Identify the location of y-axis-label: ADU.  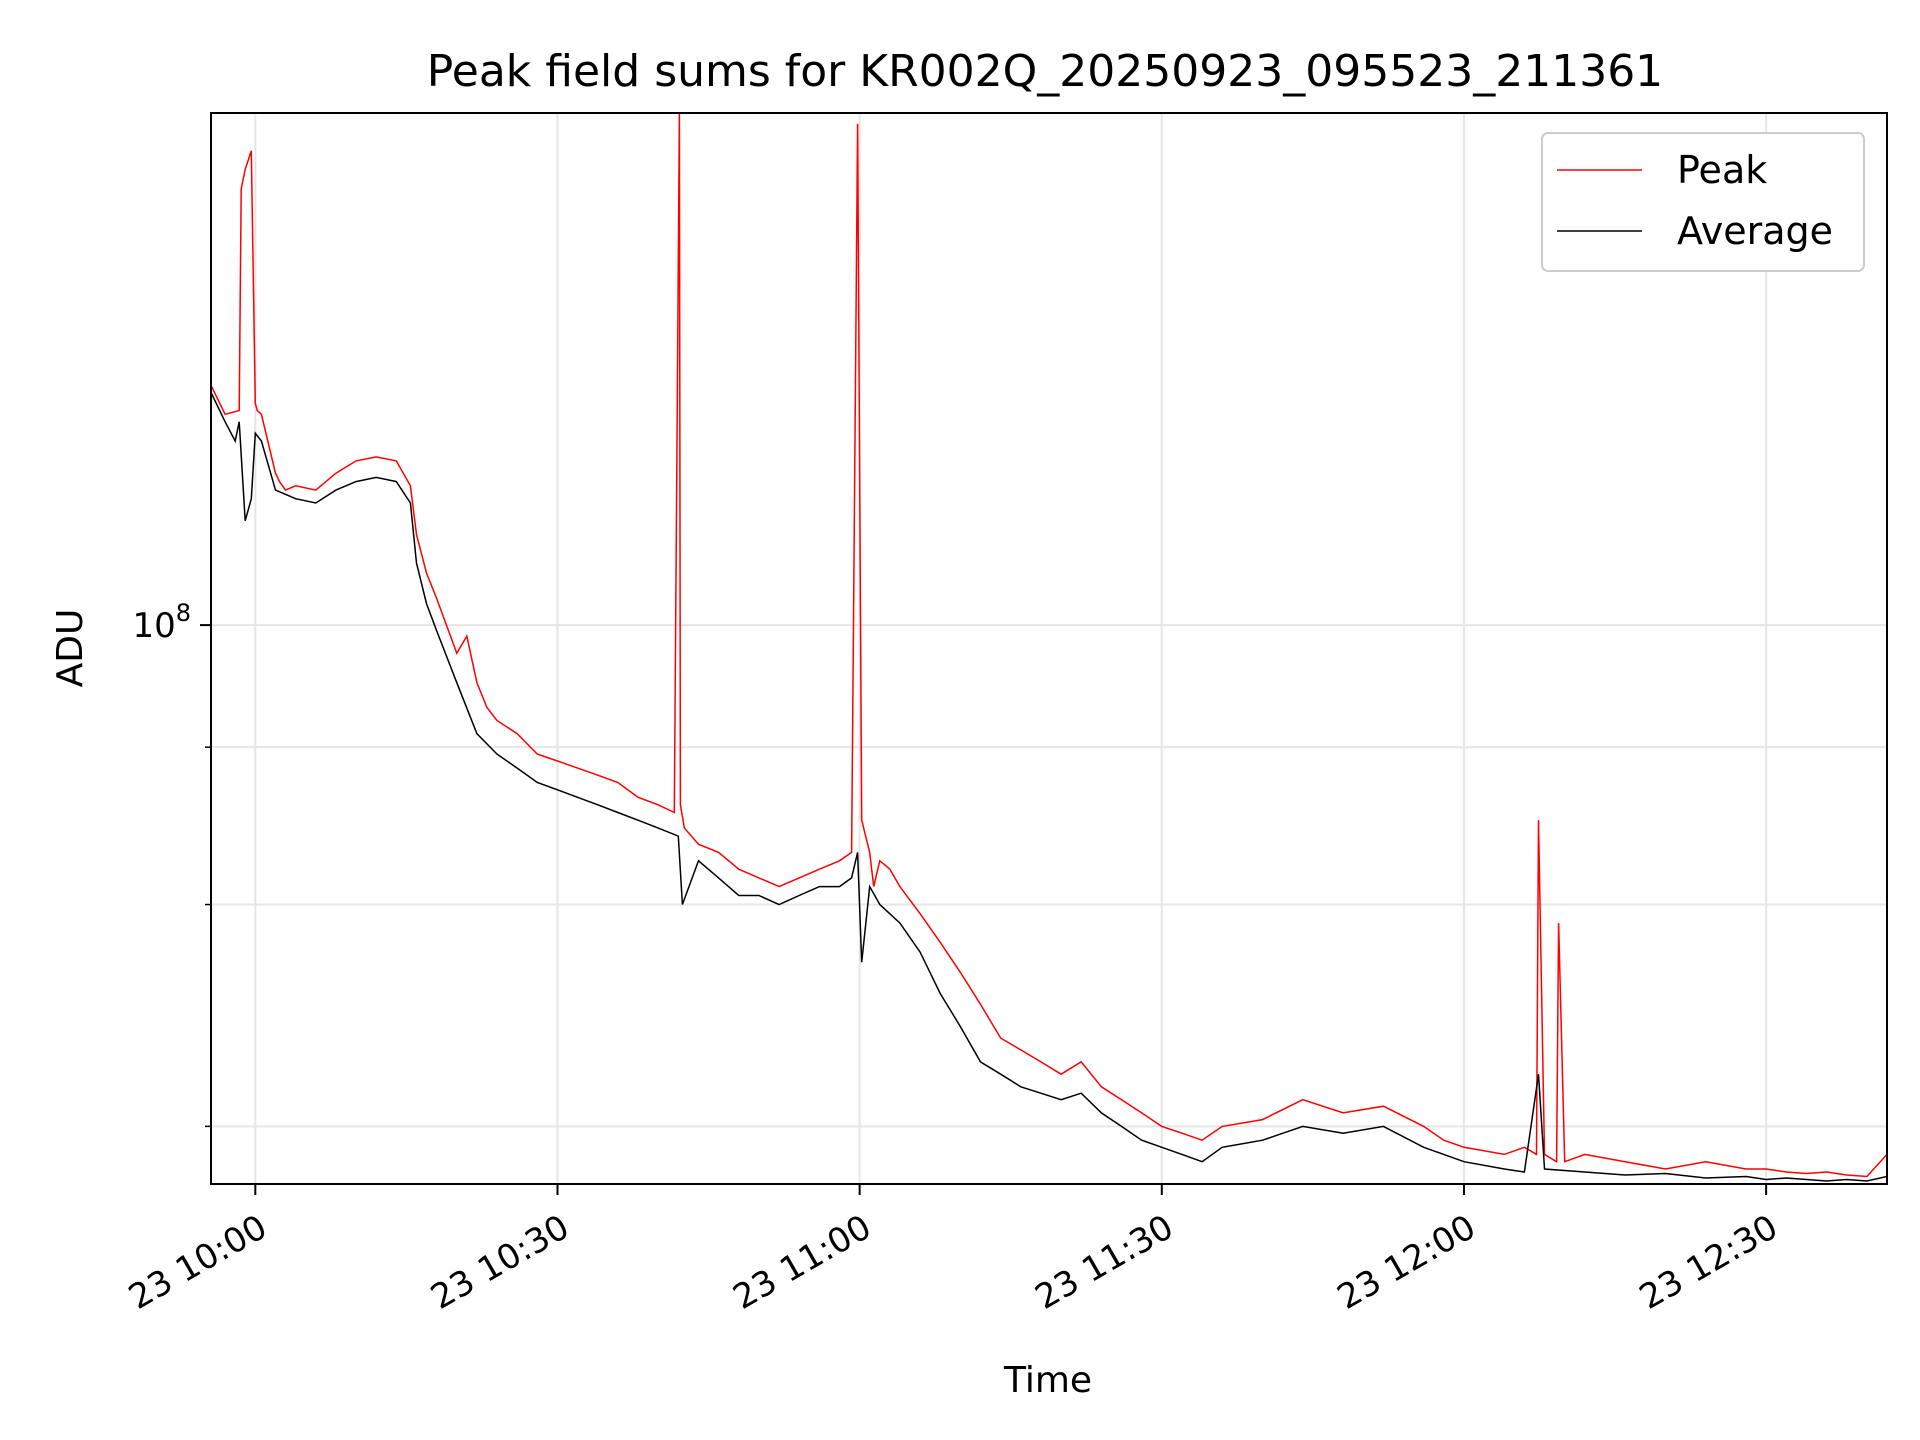
(70, 648).